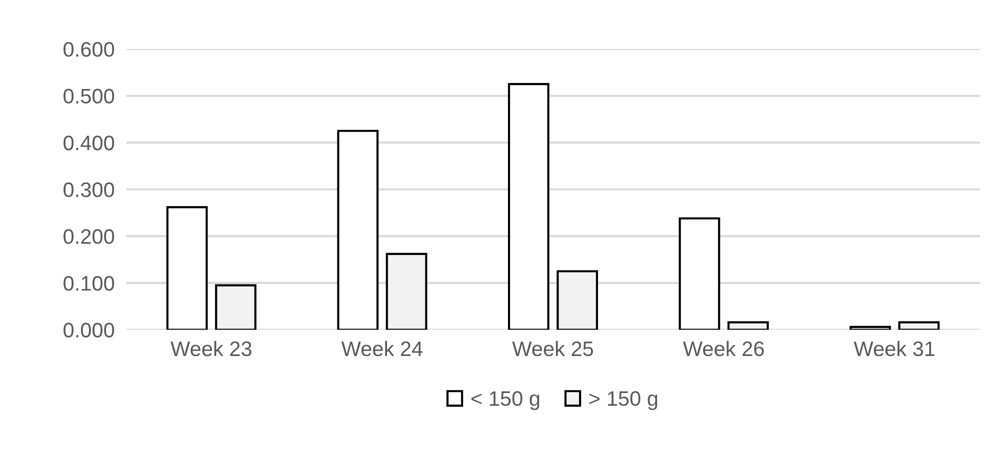 The height and width of the screenshot is (458, 1000). Describe the element at coordinates (505, 400) in the screenshot. I see `legend-label: < 150 g` at that location.